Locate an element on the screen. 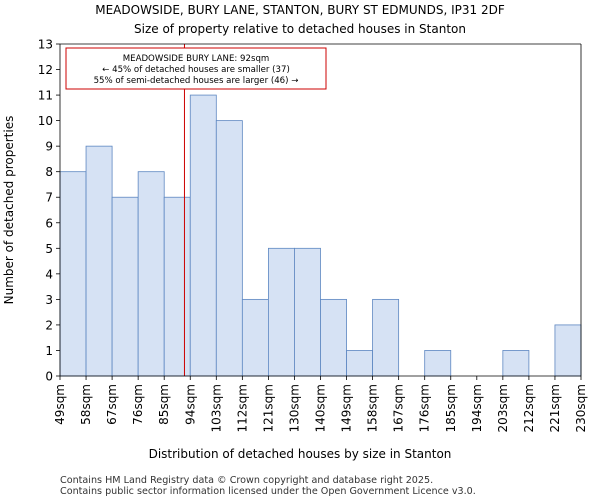  x-tick-label: 212sqm is located at coordinates (529, 408).